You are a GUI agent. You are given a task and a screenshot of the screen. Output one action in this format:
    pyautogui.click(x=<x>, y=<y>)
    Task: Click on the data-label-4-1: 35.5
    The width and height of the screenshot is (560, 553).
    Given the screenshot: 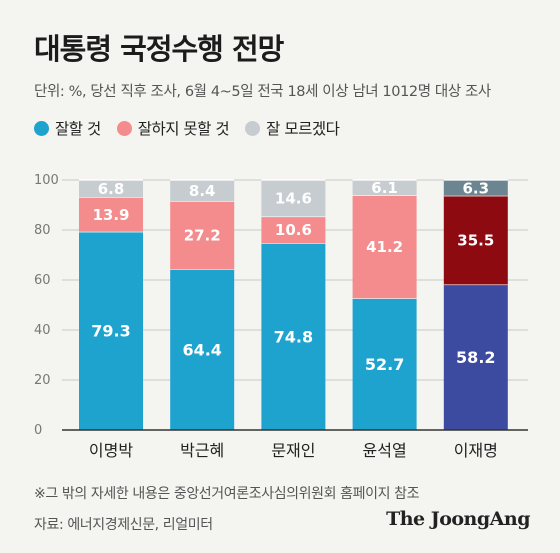 What is the action you would take?
    pyautogui.click(x=475, y=241)
    